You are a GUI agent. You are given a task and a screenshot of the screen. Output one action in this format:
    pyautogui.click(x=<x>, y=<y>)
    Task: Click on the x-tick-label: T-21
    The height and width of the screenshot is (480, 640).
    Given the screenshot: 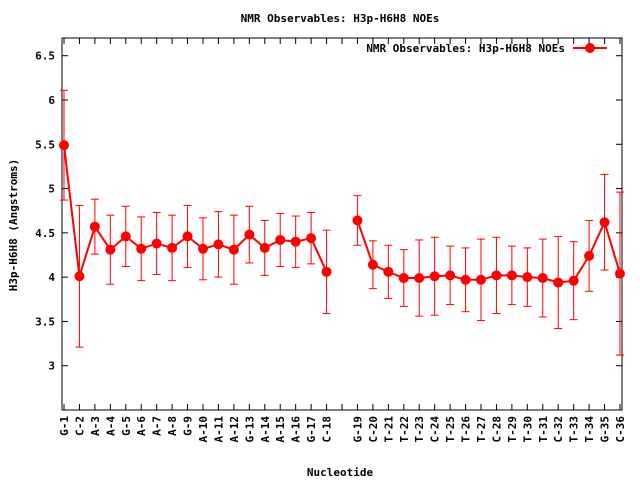 What is the action you would take?
    pyautogui.click(x=388, y=429)
    